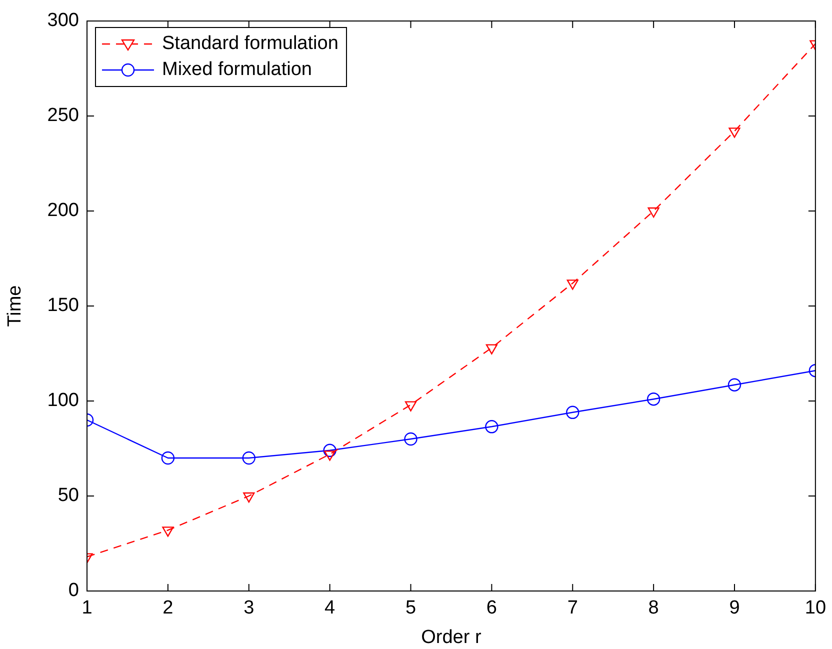 This screenshot has height=649, width=832. What do you see at coordinates (572, 608) in the screenshot?
I see `x-tick-label: 7` at bounding box center [572, 608].